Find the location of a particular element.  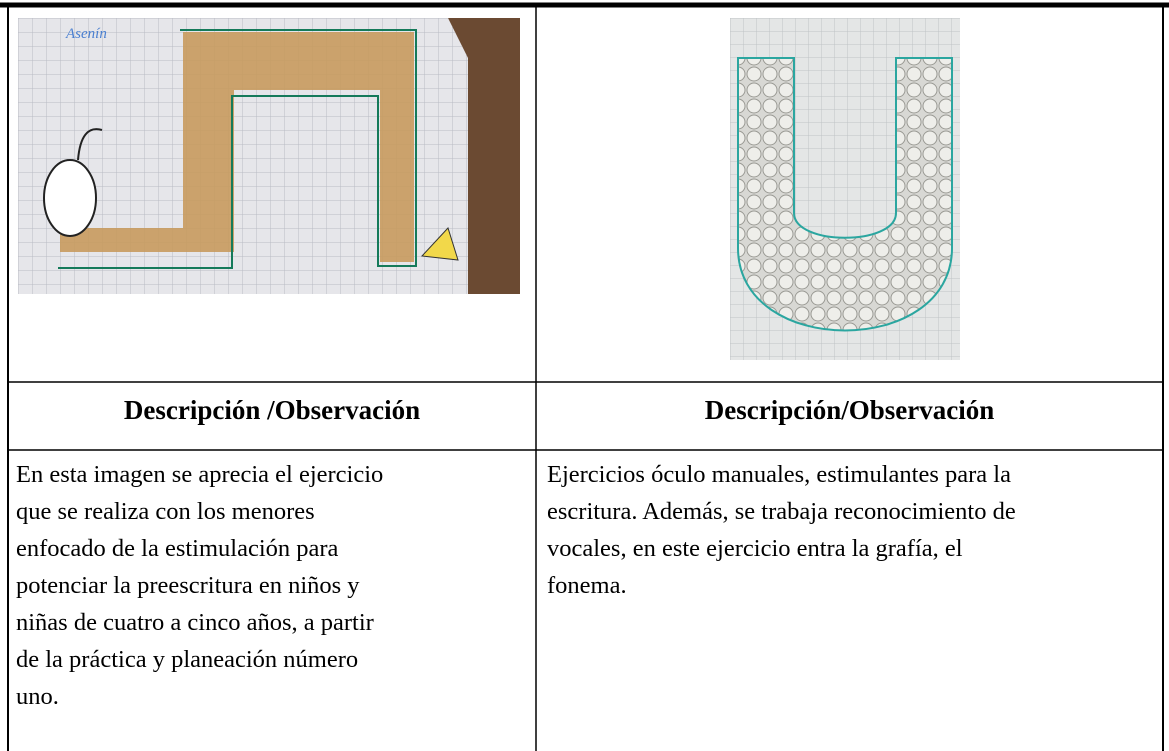

text-line: niñas de cuatro a cinco años, a partir is located at coordinates (195, 622).